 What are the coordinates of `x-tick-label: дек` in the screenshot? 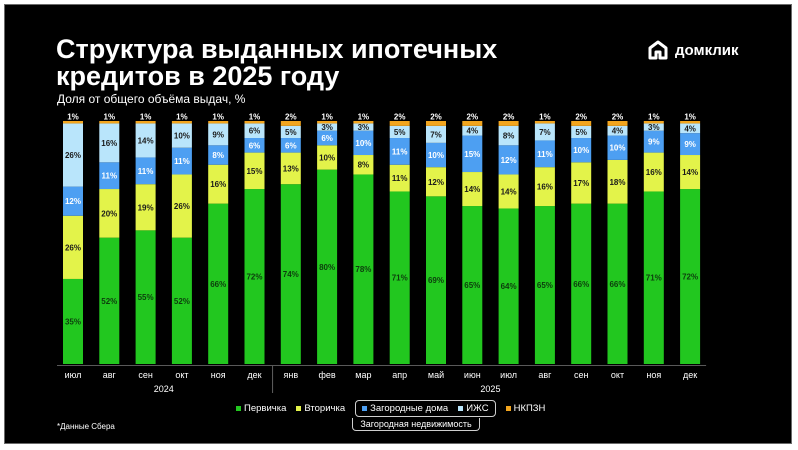 It's located at (690, 375).